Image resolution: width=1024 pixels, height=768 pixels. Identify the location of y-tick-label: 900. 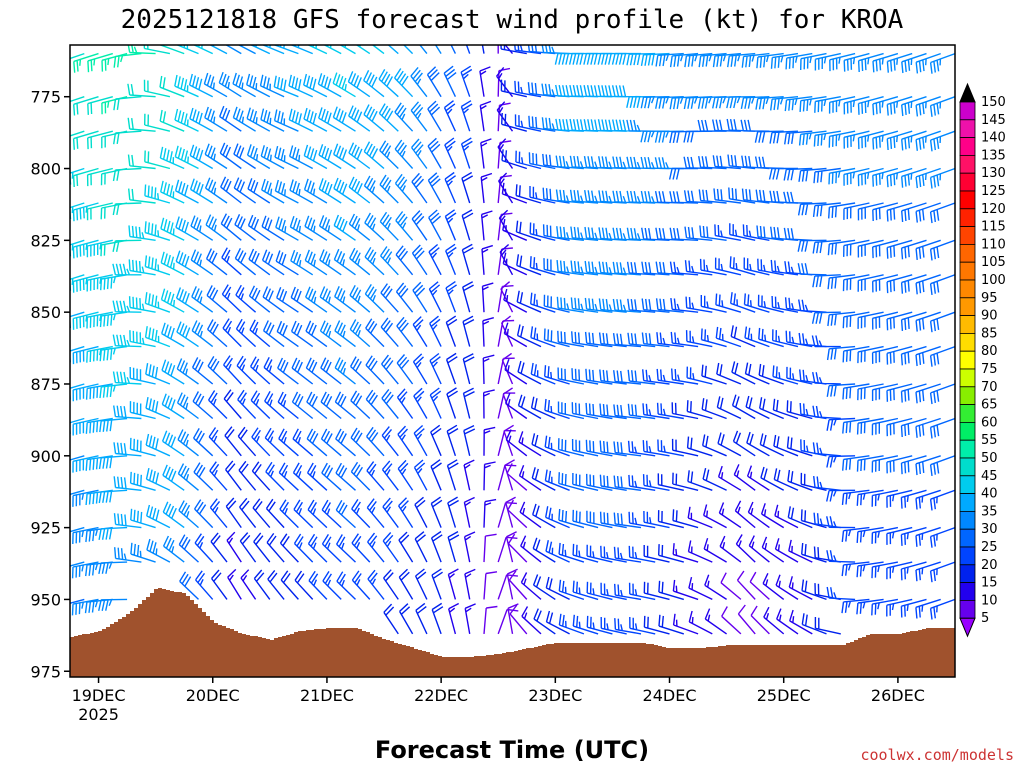
(45, 456).